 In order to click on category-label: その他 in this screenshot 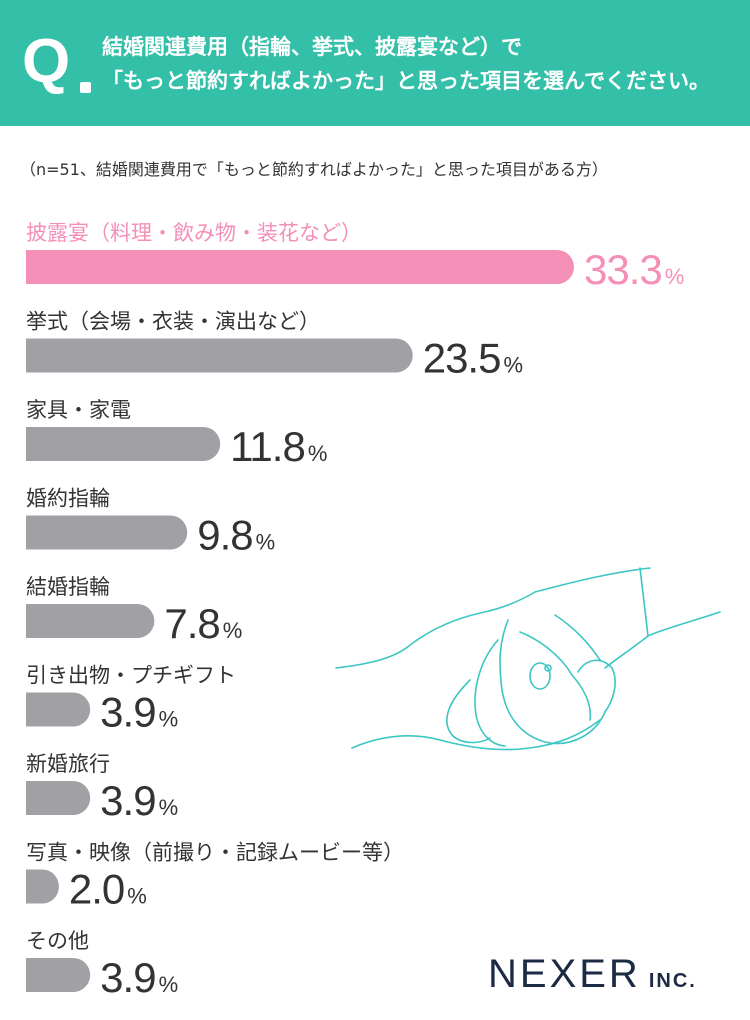, I will do `click(57, 941)`.